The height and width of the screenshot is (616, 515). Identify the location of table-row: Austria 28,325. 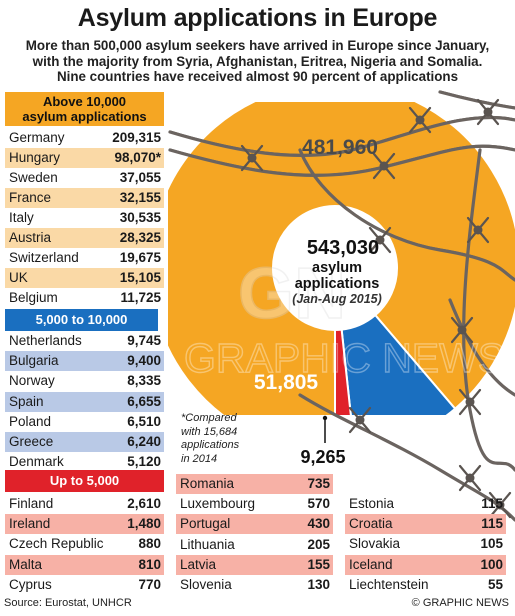
(84, 238).